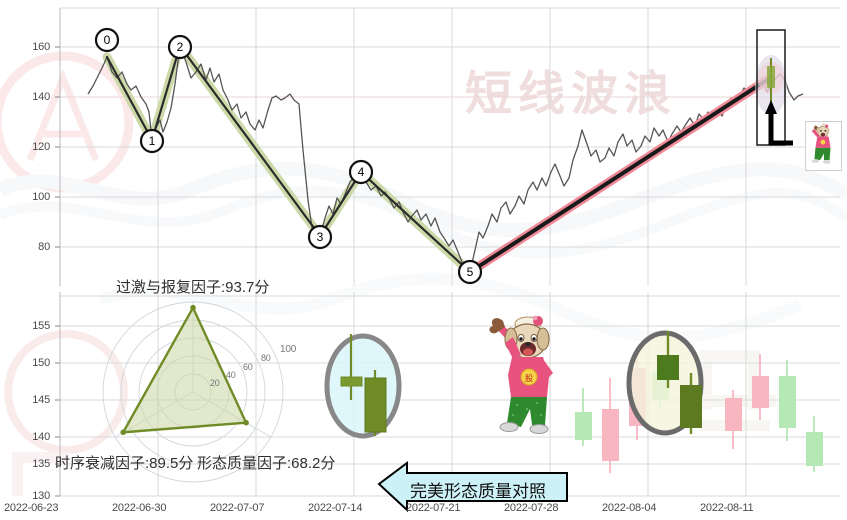 The width and height of the screenshot is (847, 520). What do you see at coordinates (41, 363) in the screenshot?
I see `y-tick-lower-150: 150` at bounding box center [41, 363].